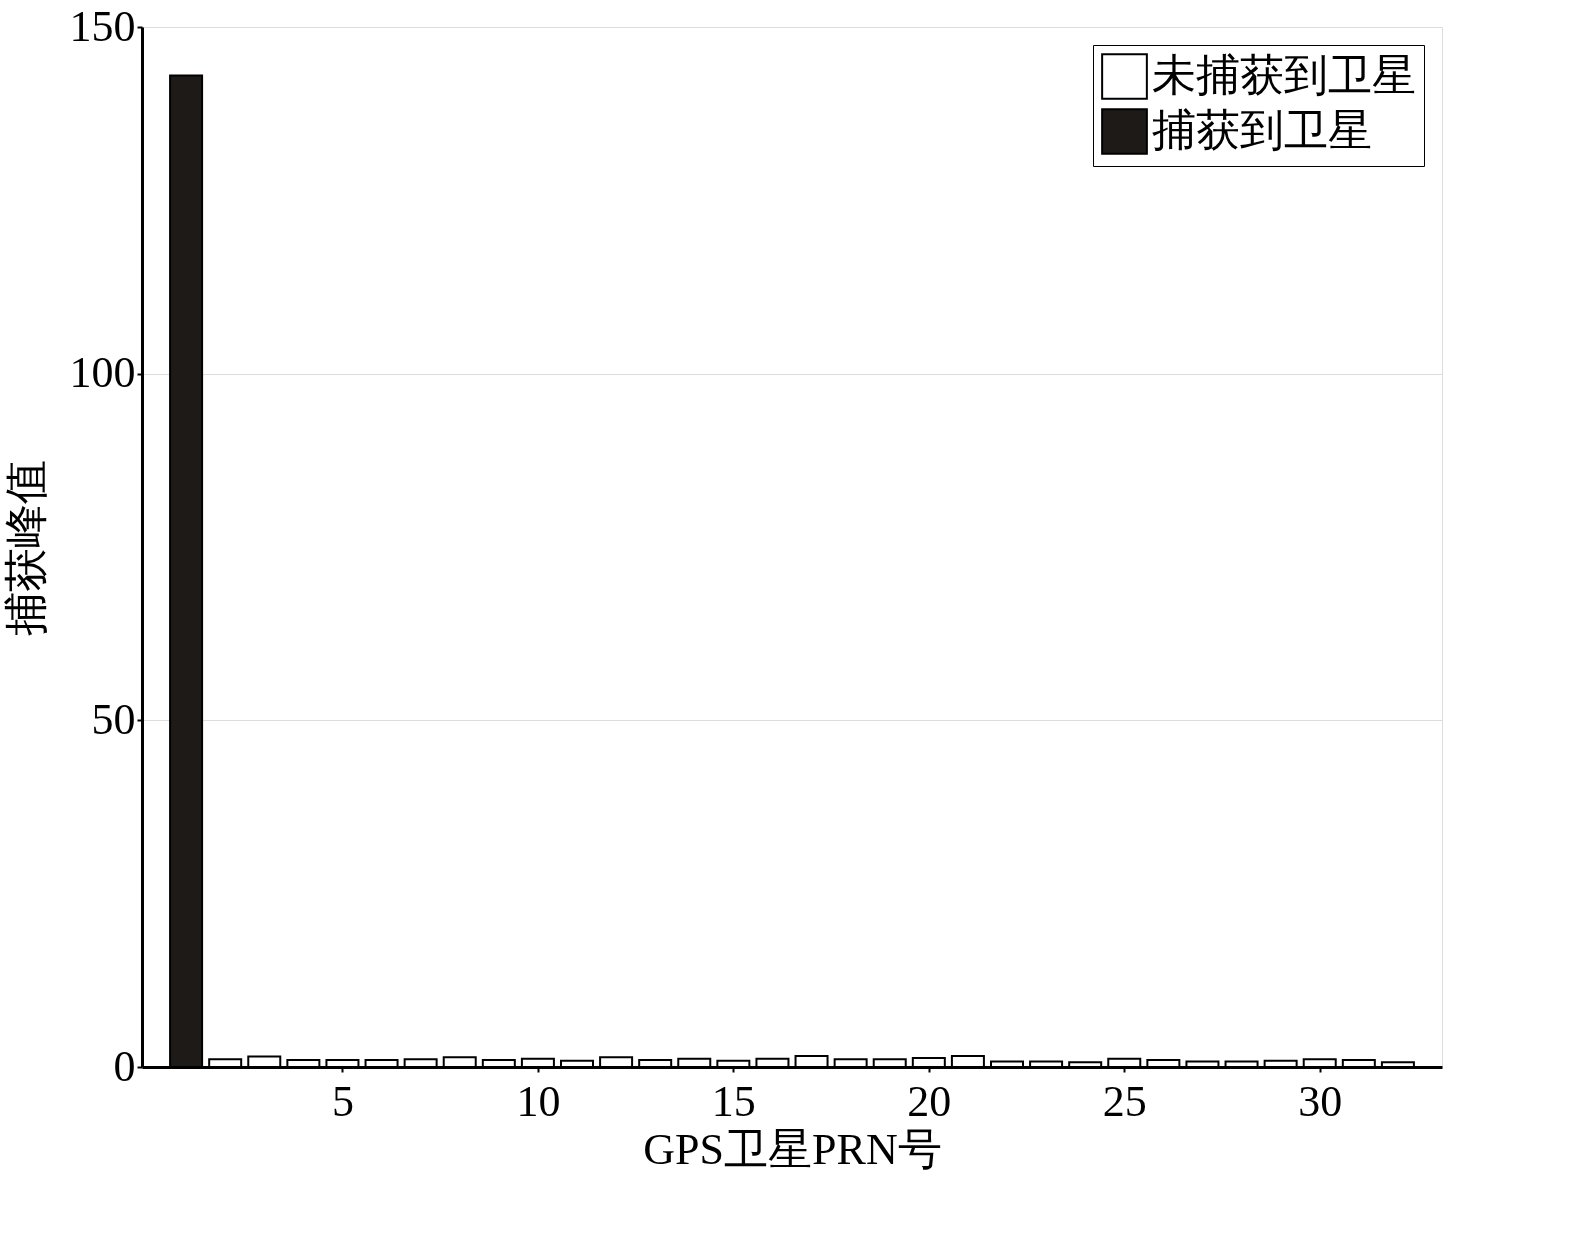 The height and width of the screenshot is (1244, 1588). Describe the element at coordinates (102, 26) in the screenshot. I see `y-tick-label: 150` at that location.